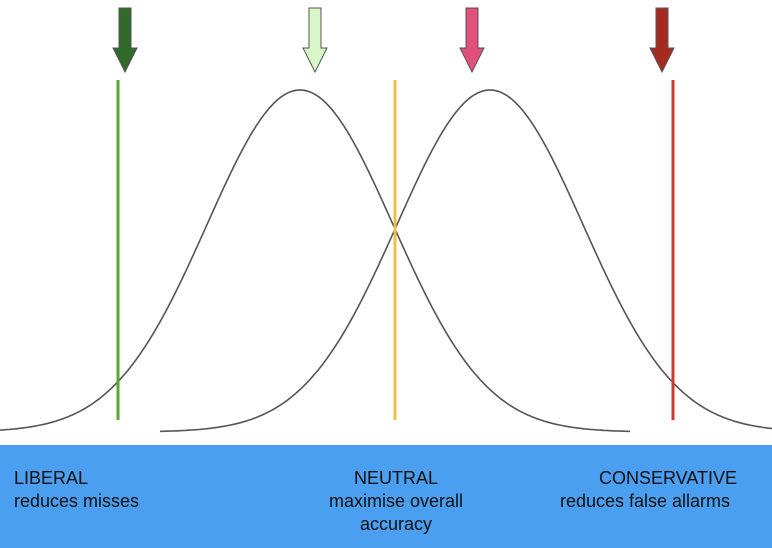 The image size is (772, 548). I want to click on label-title: NEUTRAL, so click(396, 478).